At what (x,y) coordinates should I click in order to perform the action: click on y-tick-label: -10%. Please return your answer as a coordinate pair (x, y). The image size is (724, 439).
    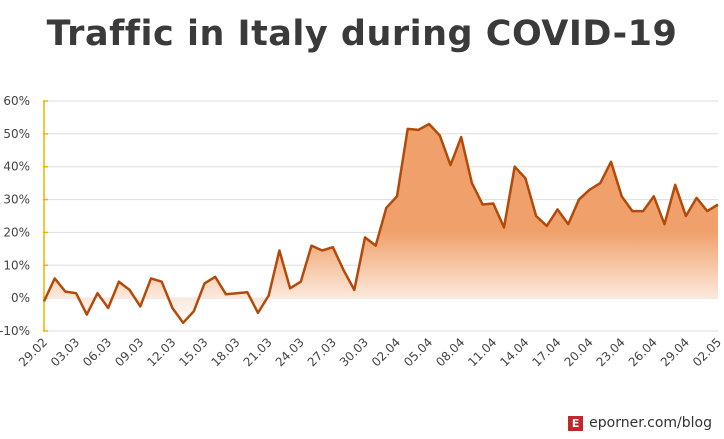
    Looking at the image, I should click on (15, 331).